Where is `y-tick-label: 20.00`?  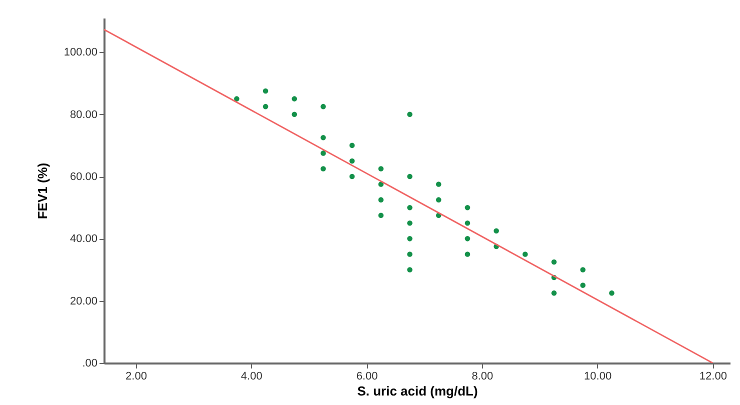
y-tick-label: 20.00 is located at coordinates (84, 301).